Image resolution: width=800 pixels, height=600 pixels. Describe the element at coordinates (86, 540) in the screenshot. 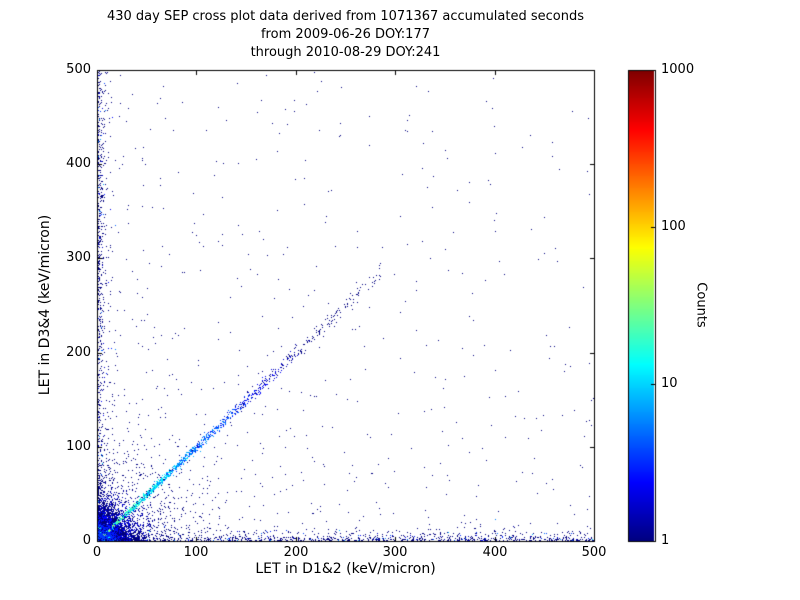

I see `y-tick-label: 0` at that location.